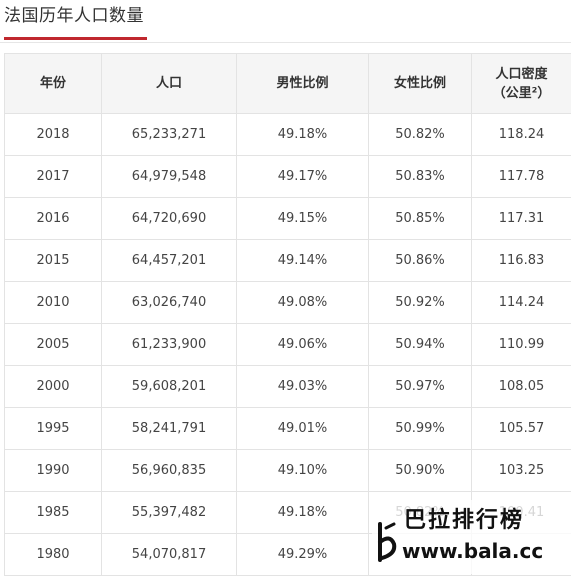  What do you see at coordinates (169, 471) in the screenshot?
I see `cell-population: 56,960,835` at bounding box center [169, 471].